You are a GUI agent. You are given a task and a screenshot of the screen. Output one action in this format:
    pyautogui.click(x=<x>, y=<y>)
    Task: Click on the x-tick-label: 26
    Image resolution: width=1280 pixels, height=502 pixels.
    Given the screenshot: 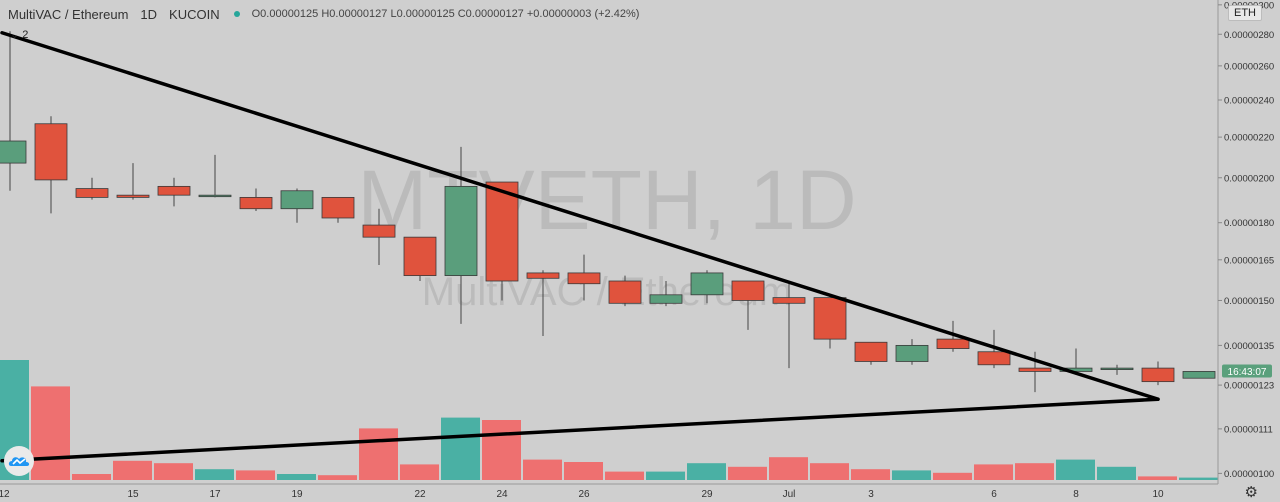 What is the action you would take?
    pyautogui.click(x=584, y=494)
    